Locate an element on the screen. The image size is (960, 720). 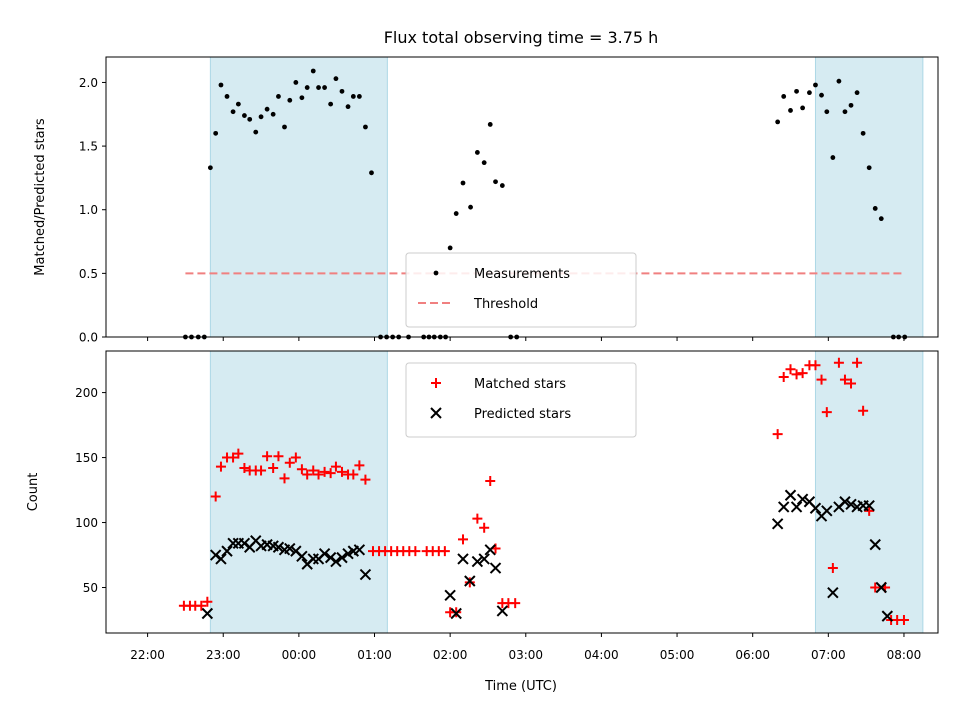
y-tick-label: 1.0 is located at coordinates (88, 210).